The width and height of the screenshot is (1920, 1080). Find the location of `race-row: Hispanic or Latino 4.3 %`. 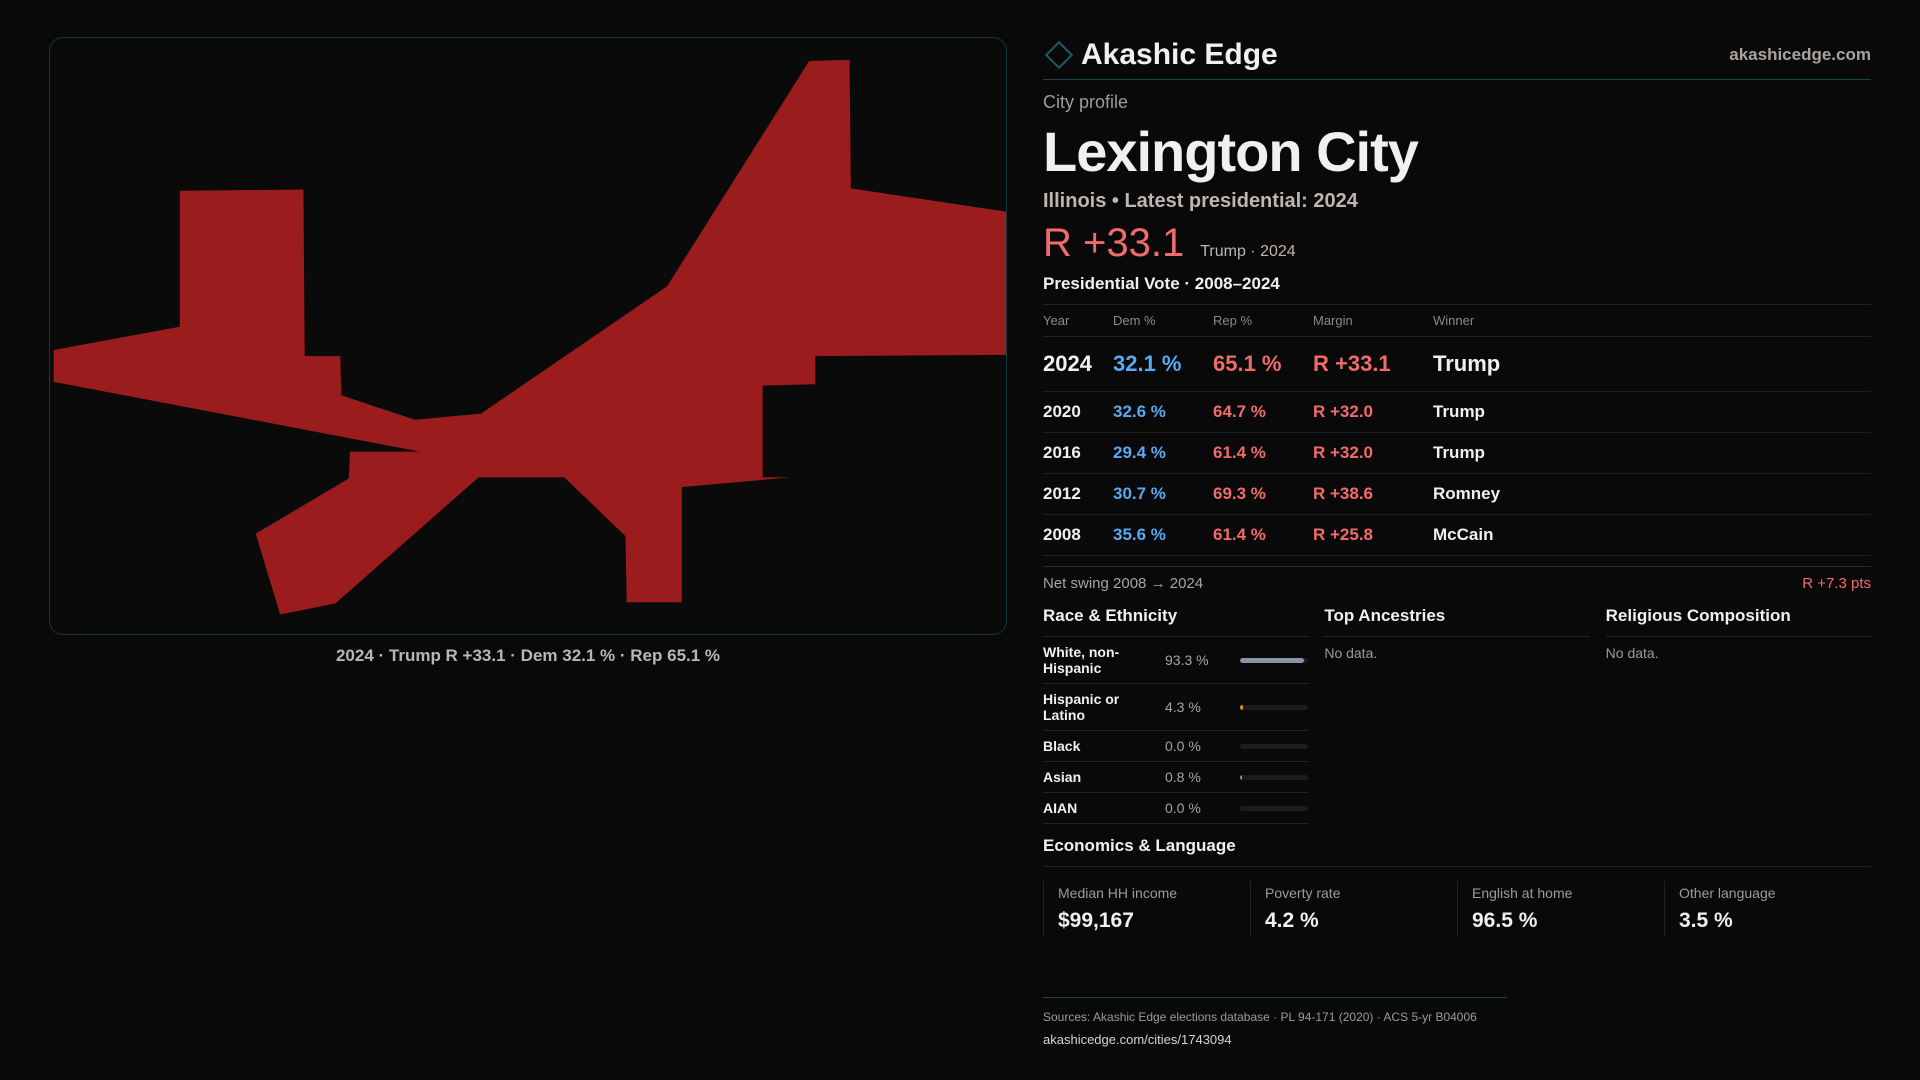

race-row: Hispanic or Latino 4.3 % is located at coordinates (1176, 707).